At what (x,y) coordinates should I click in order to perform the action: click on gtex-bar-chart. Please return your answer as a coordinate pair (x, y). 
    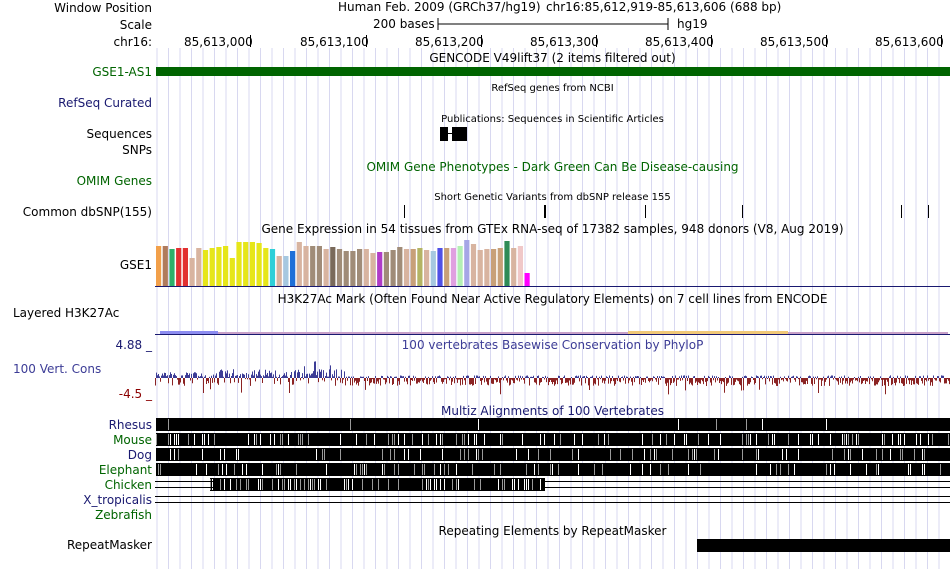
    Looking at the image, I should click on (552, 262).